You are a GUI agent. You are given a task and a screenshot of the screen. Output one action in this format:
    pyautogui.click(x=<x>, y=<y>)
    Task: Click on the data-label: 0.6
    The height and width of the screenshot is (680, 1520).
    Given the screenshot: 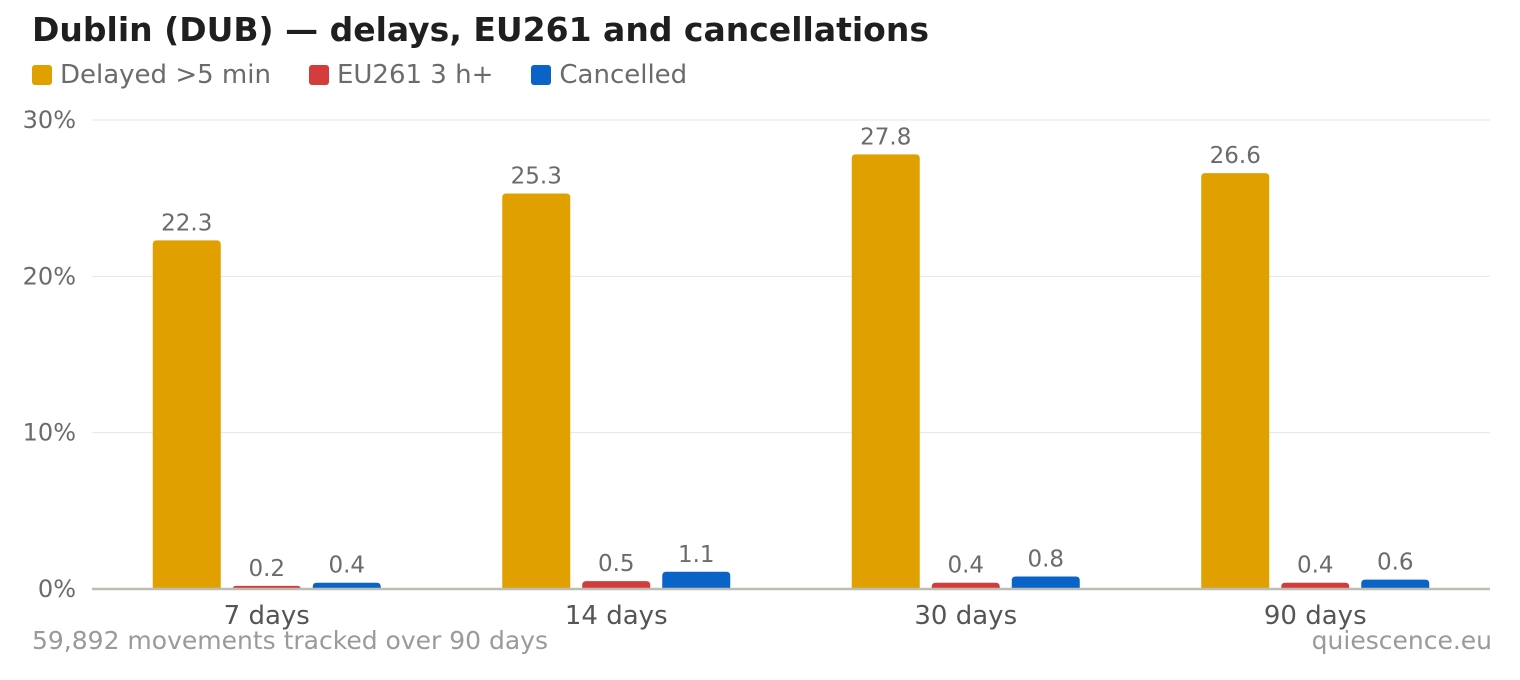 What is the action you would take?
    pyautogui.click(x=1395, y=563)
    